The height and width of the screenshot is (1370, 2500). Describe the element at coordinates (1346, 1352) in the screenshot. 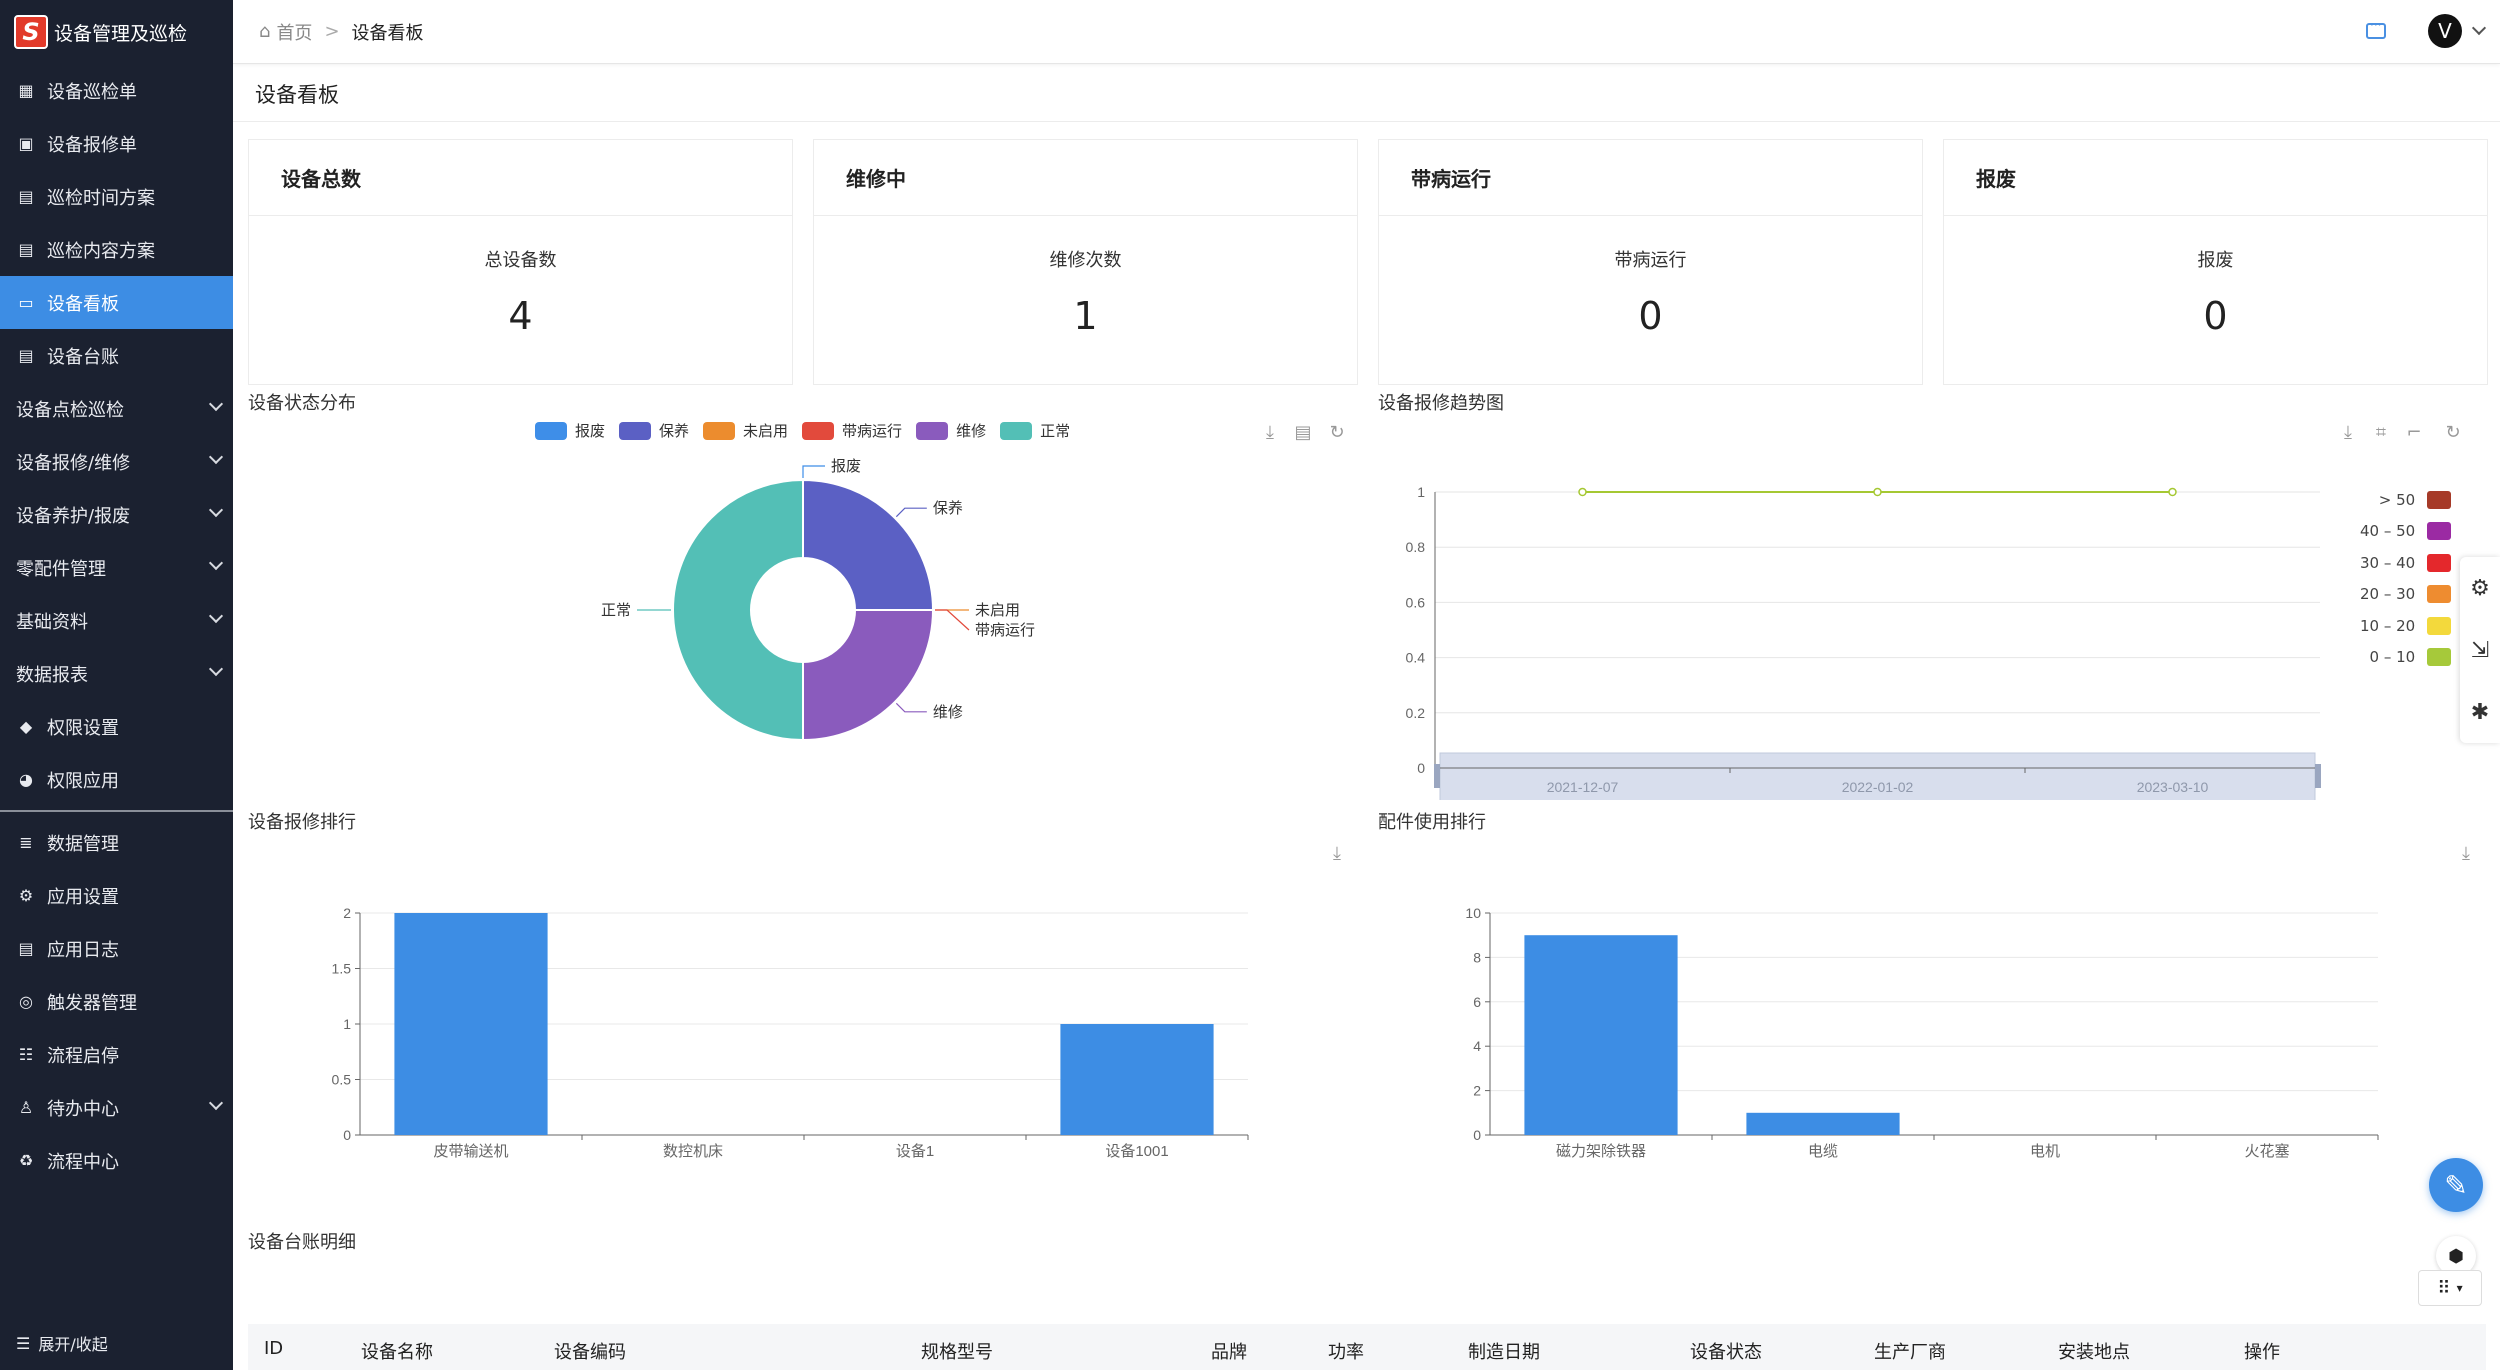

I see `column-header-power: 功率` at that location.